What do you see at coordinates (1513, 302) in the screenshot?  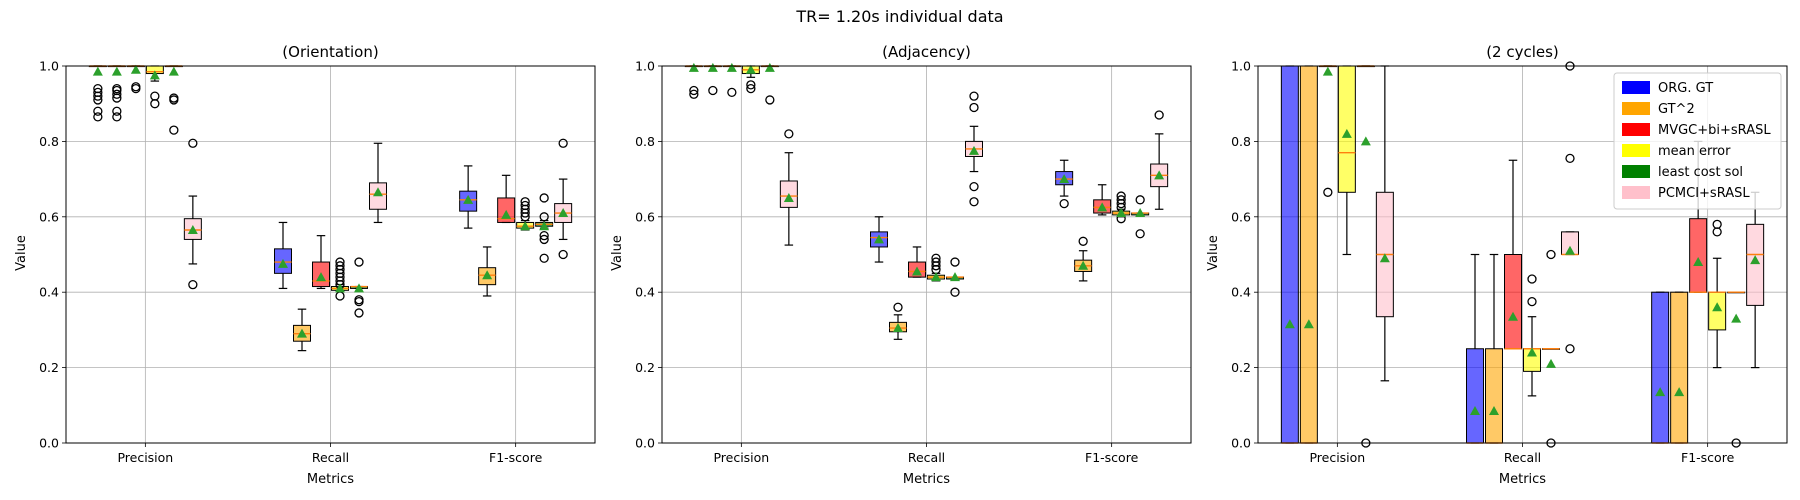 I see `box-mvgc-bi-srasl` at bounding box center [1513, 302].